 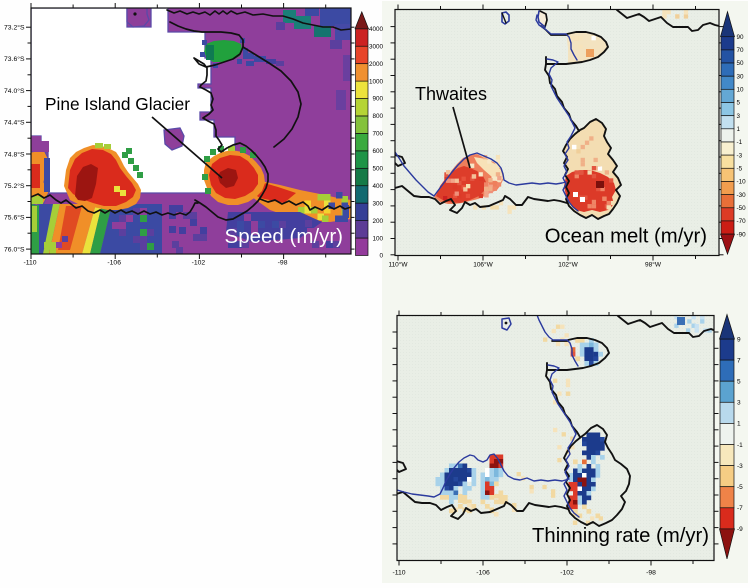 I want to click on svg-text: 50, so click(x=741, y=63).